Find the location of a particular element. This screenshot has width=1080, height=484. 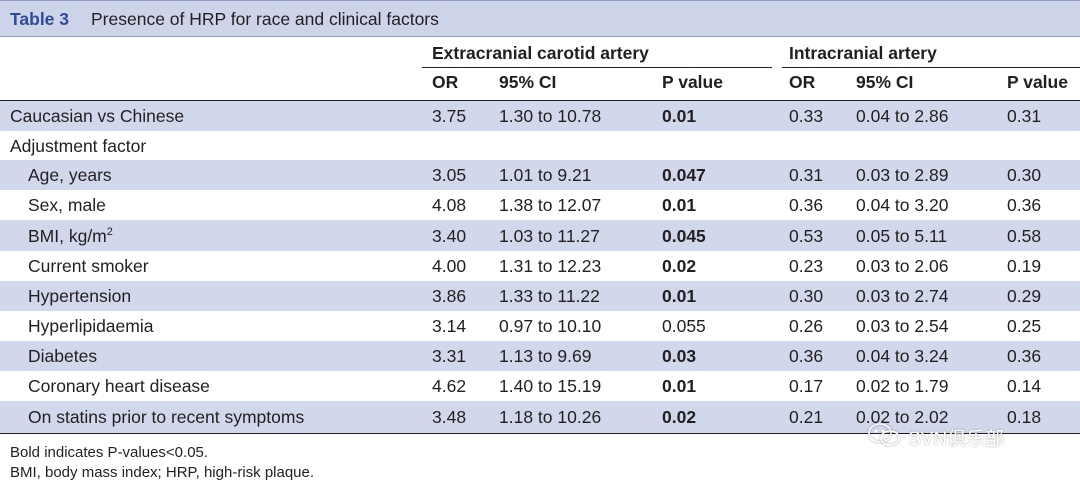

cell-or-2: 0.17 is located at coordinates (806, 386).